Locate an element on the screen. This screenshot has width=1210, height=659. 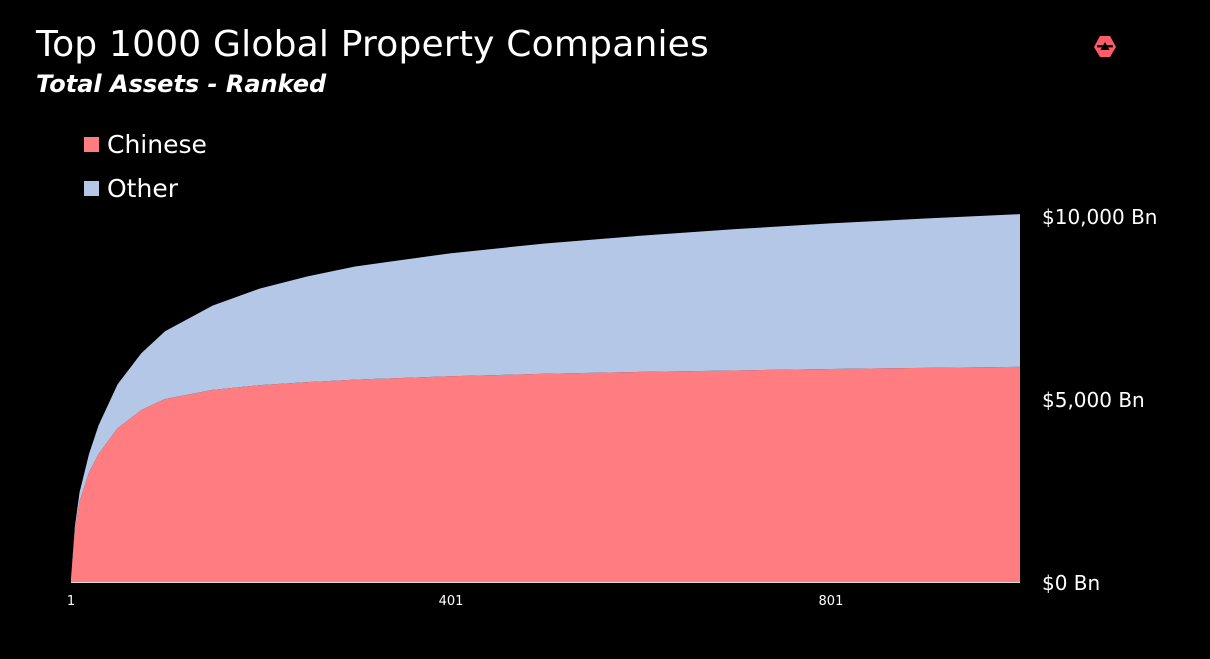
legend-item-other: Other is located at coordinates (145, 188).